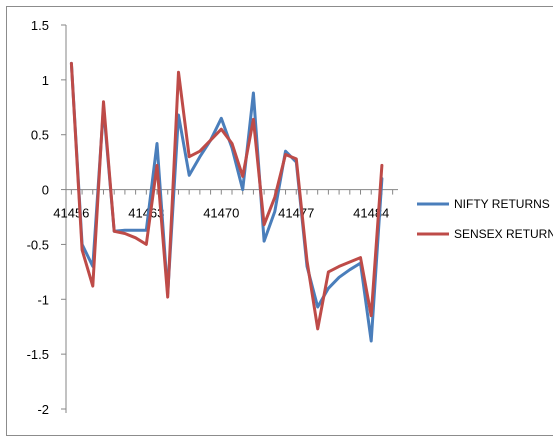 This screenshot has height=436, width=553. What do you see at coordinates (38, 244) in the screenshot?
I see `y-tick-label: -0.5` at bounding box center [38, 244].